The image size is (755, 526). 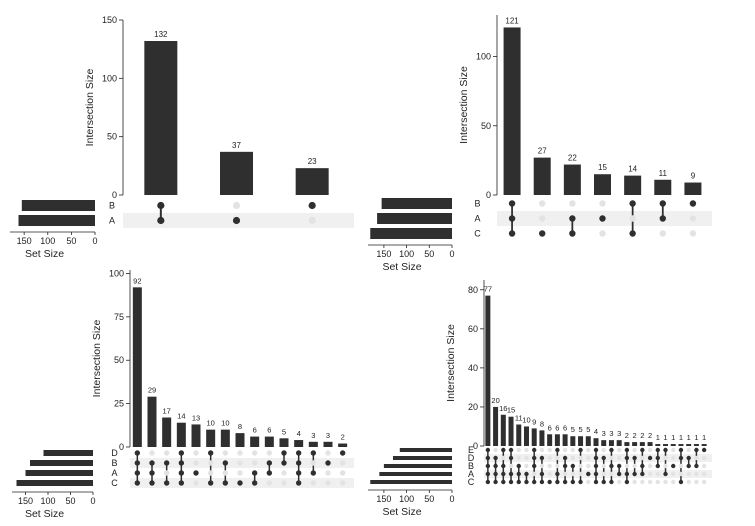 I want to click on set-name-label: B, so click(x=477, y=204).